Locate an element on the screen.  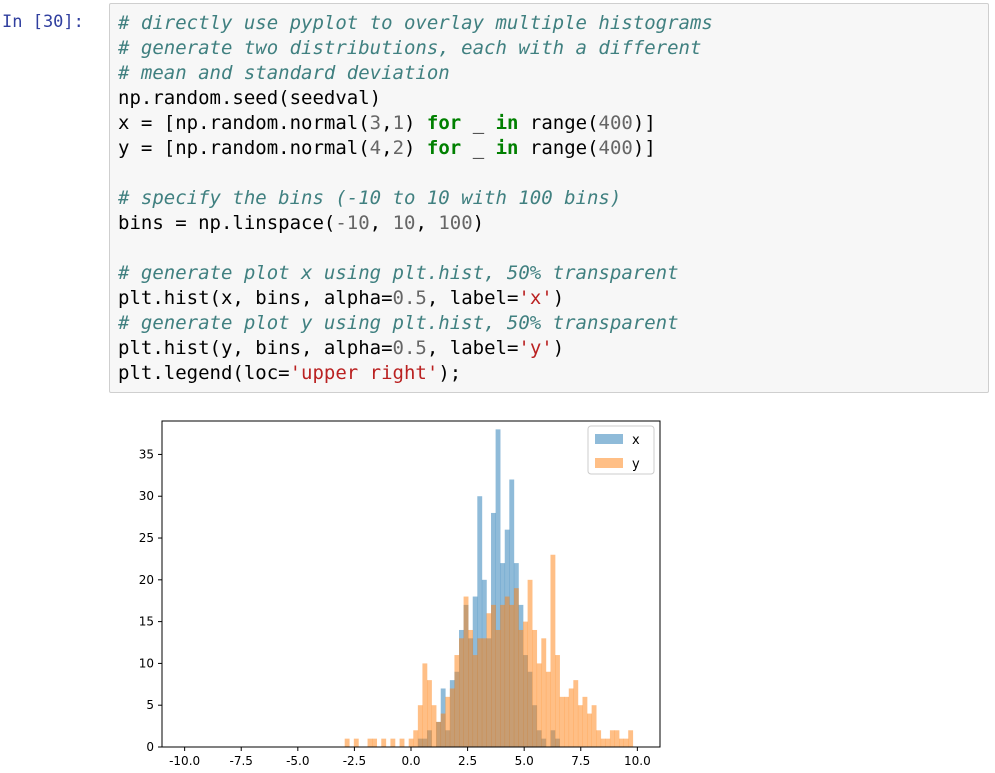
x-tick-label: -2.5 is located at coordinates (354, 761).